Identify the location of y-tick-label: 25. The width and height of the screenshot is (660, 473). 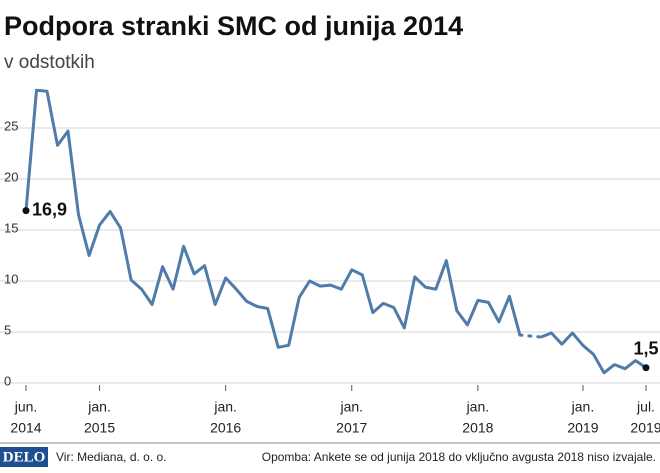
(11, 125).